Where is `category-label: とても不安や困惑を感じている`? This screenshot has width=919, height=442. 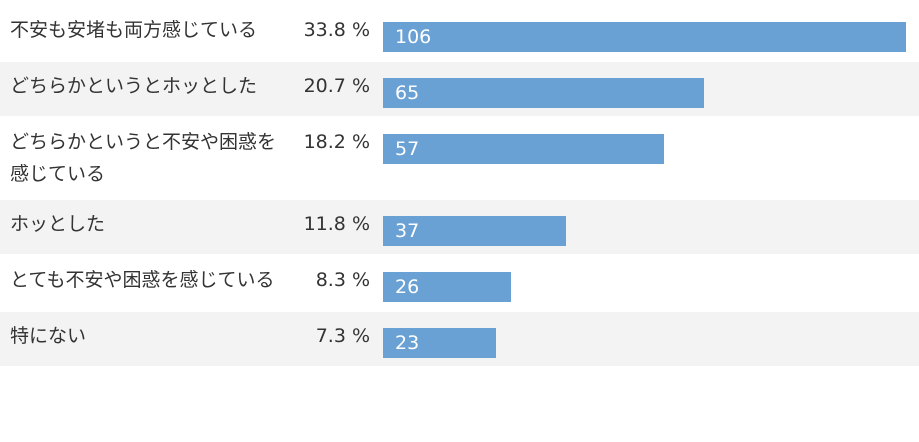
category-label: とても不安や困惑を感じている is located at coordinates (142, 280).